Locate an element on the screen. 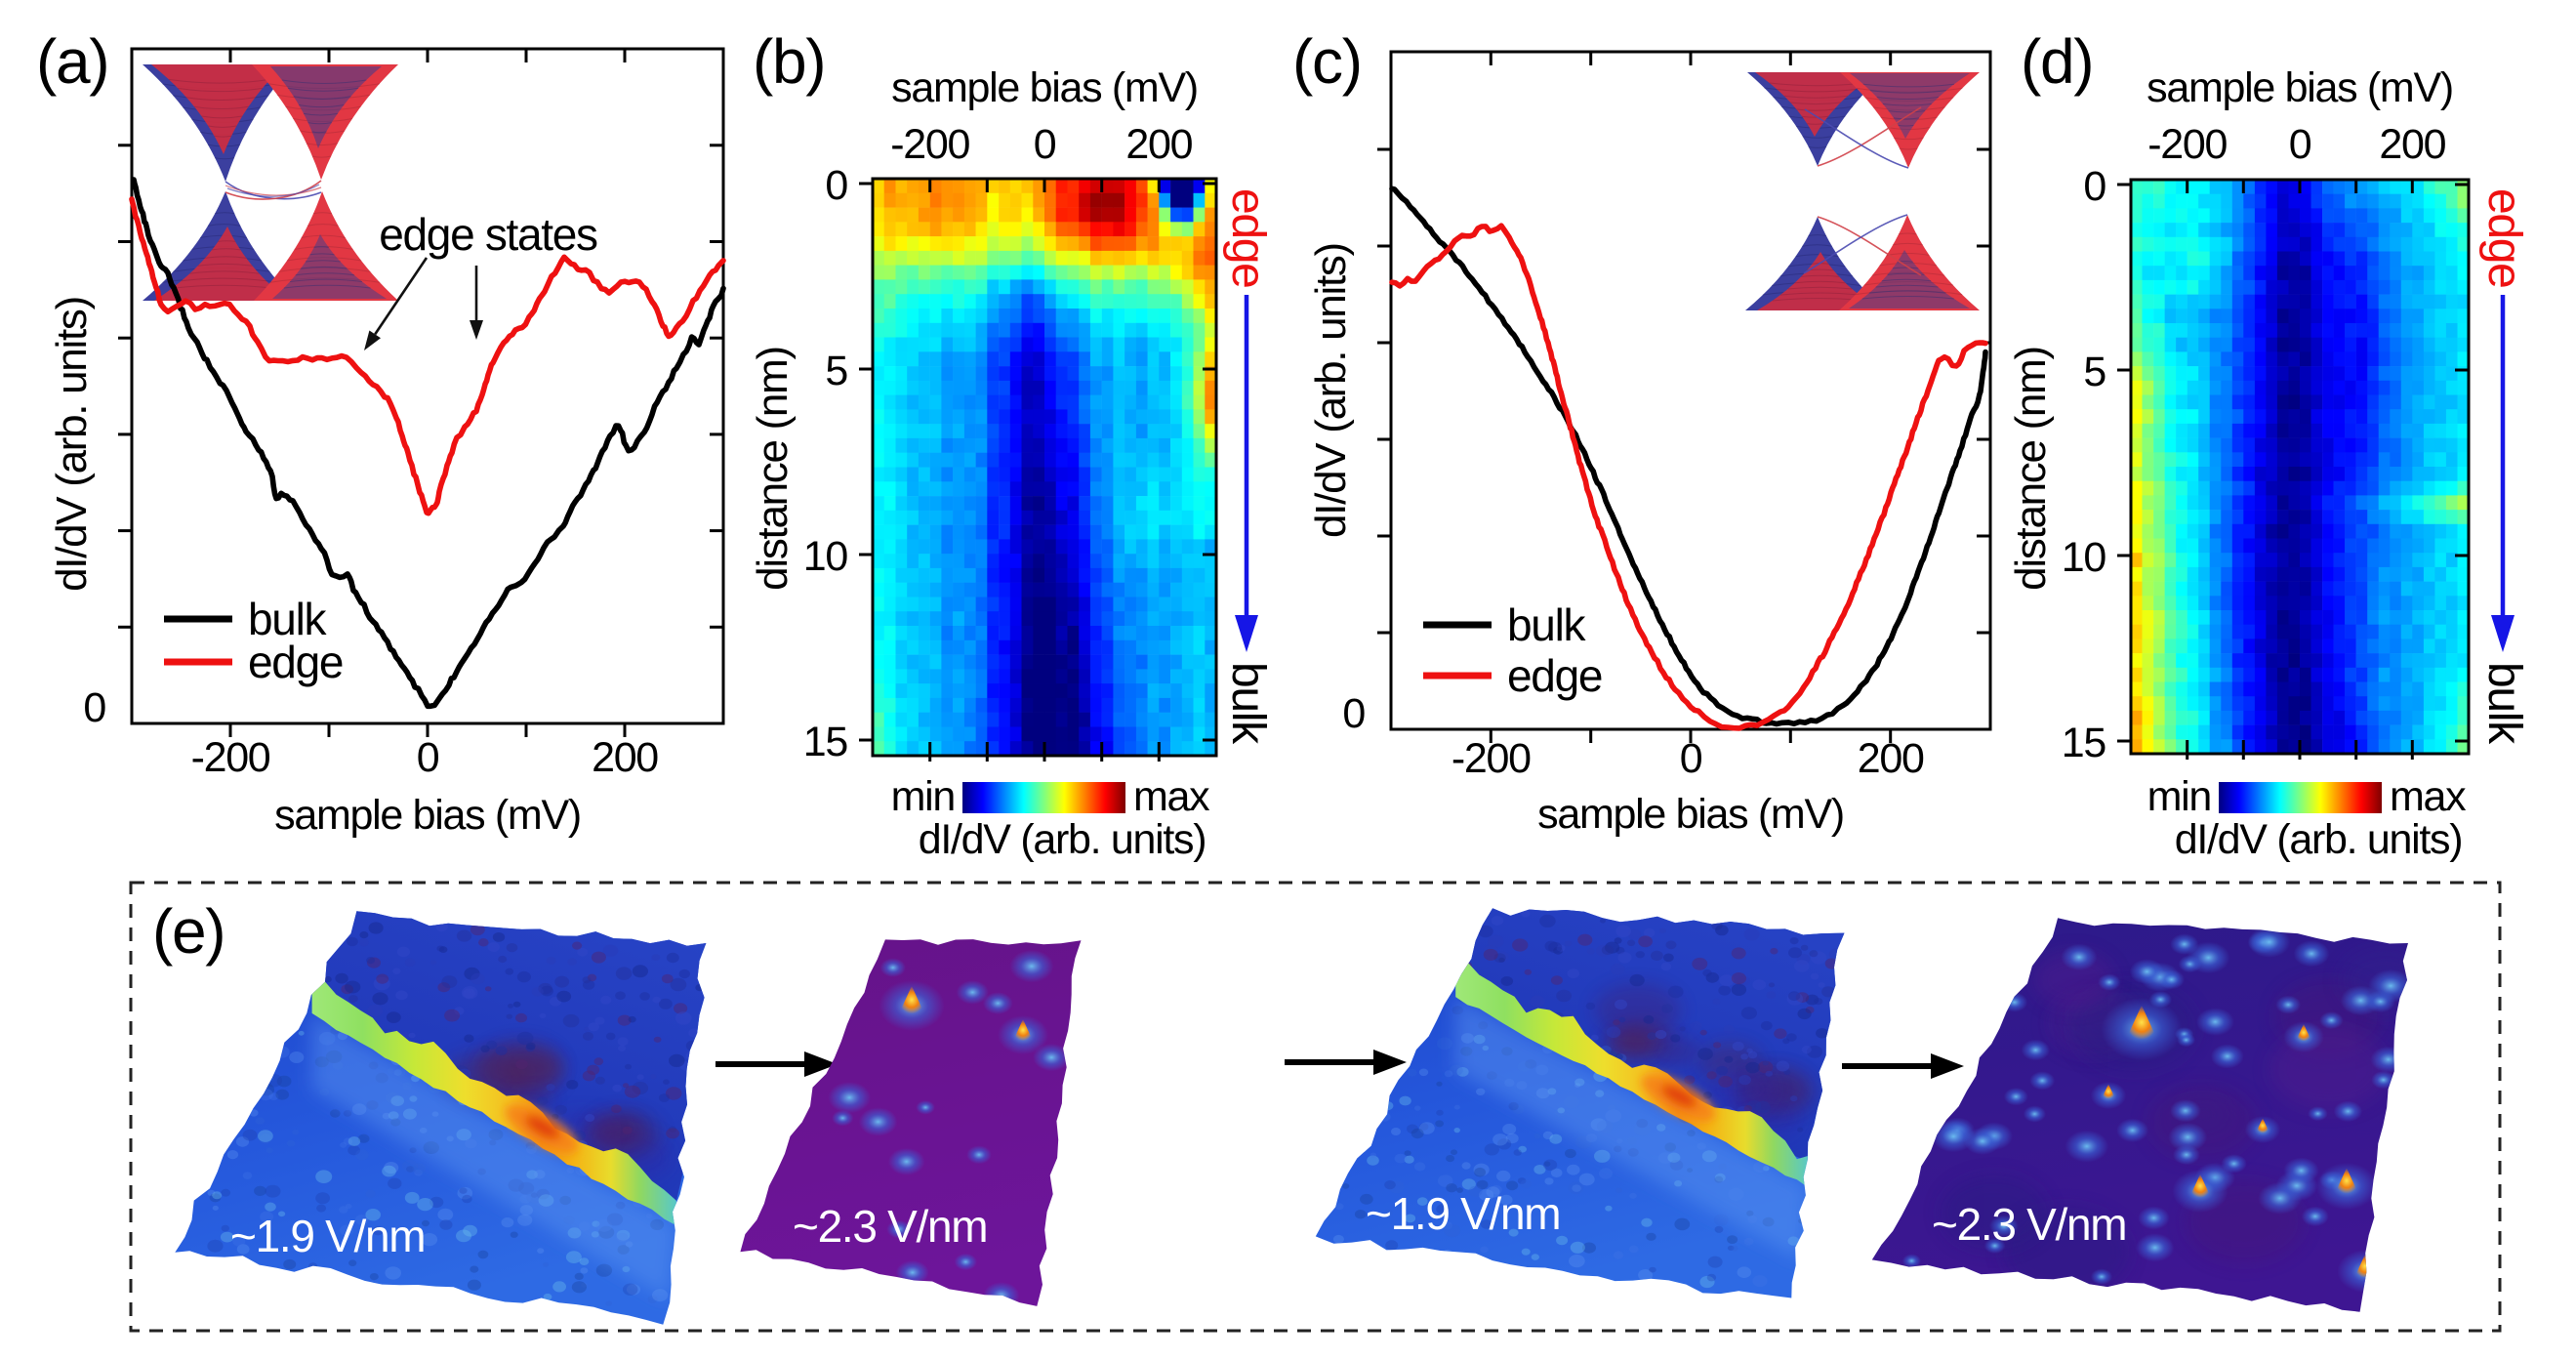 The height and width of the screenshot is (1360, 2576). svg-text: (c) is located at coordinates (1327, 61).